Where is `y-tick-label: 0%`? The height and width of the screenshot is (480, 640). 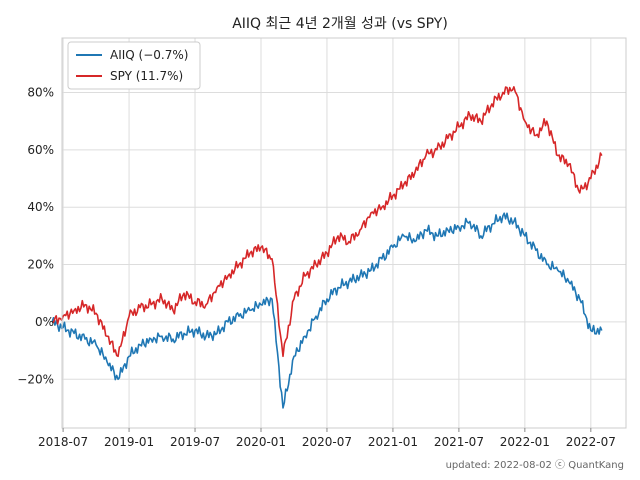 y-tick-label: 0% is located at coordinates (44, 322).